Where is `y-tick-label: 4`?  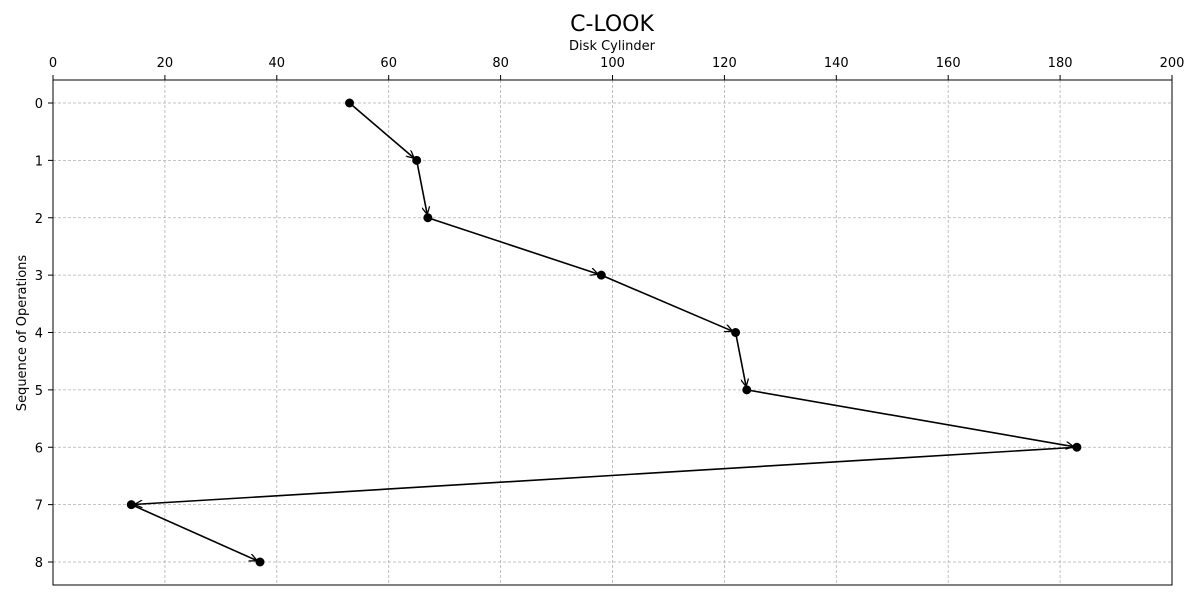 y-tick-label: 4 is located at coordinates (39, 334).